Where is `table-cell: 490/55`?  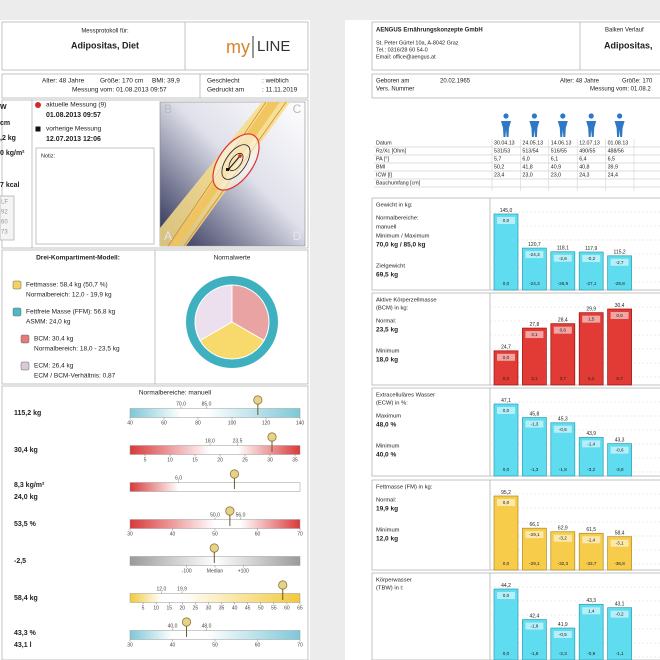 table-cell: 490/55 is located at coordinates (587, 151).